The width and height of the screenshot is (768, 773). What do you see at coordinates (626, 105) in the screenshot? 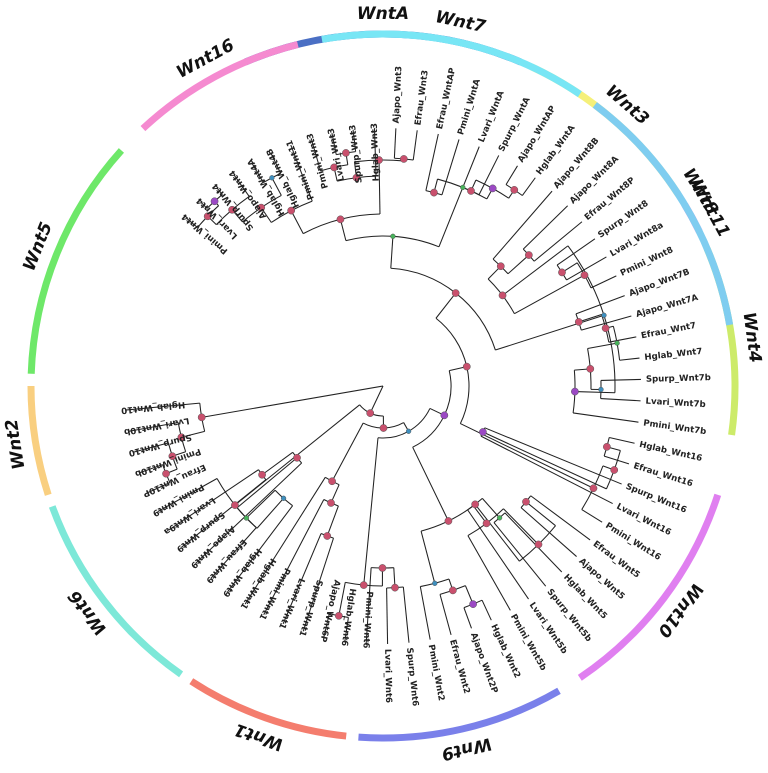
I see `family-label-wnt3: Wnt3` at bounding box center [626, 105].